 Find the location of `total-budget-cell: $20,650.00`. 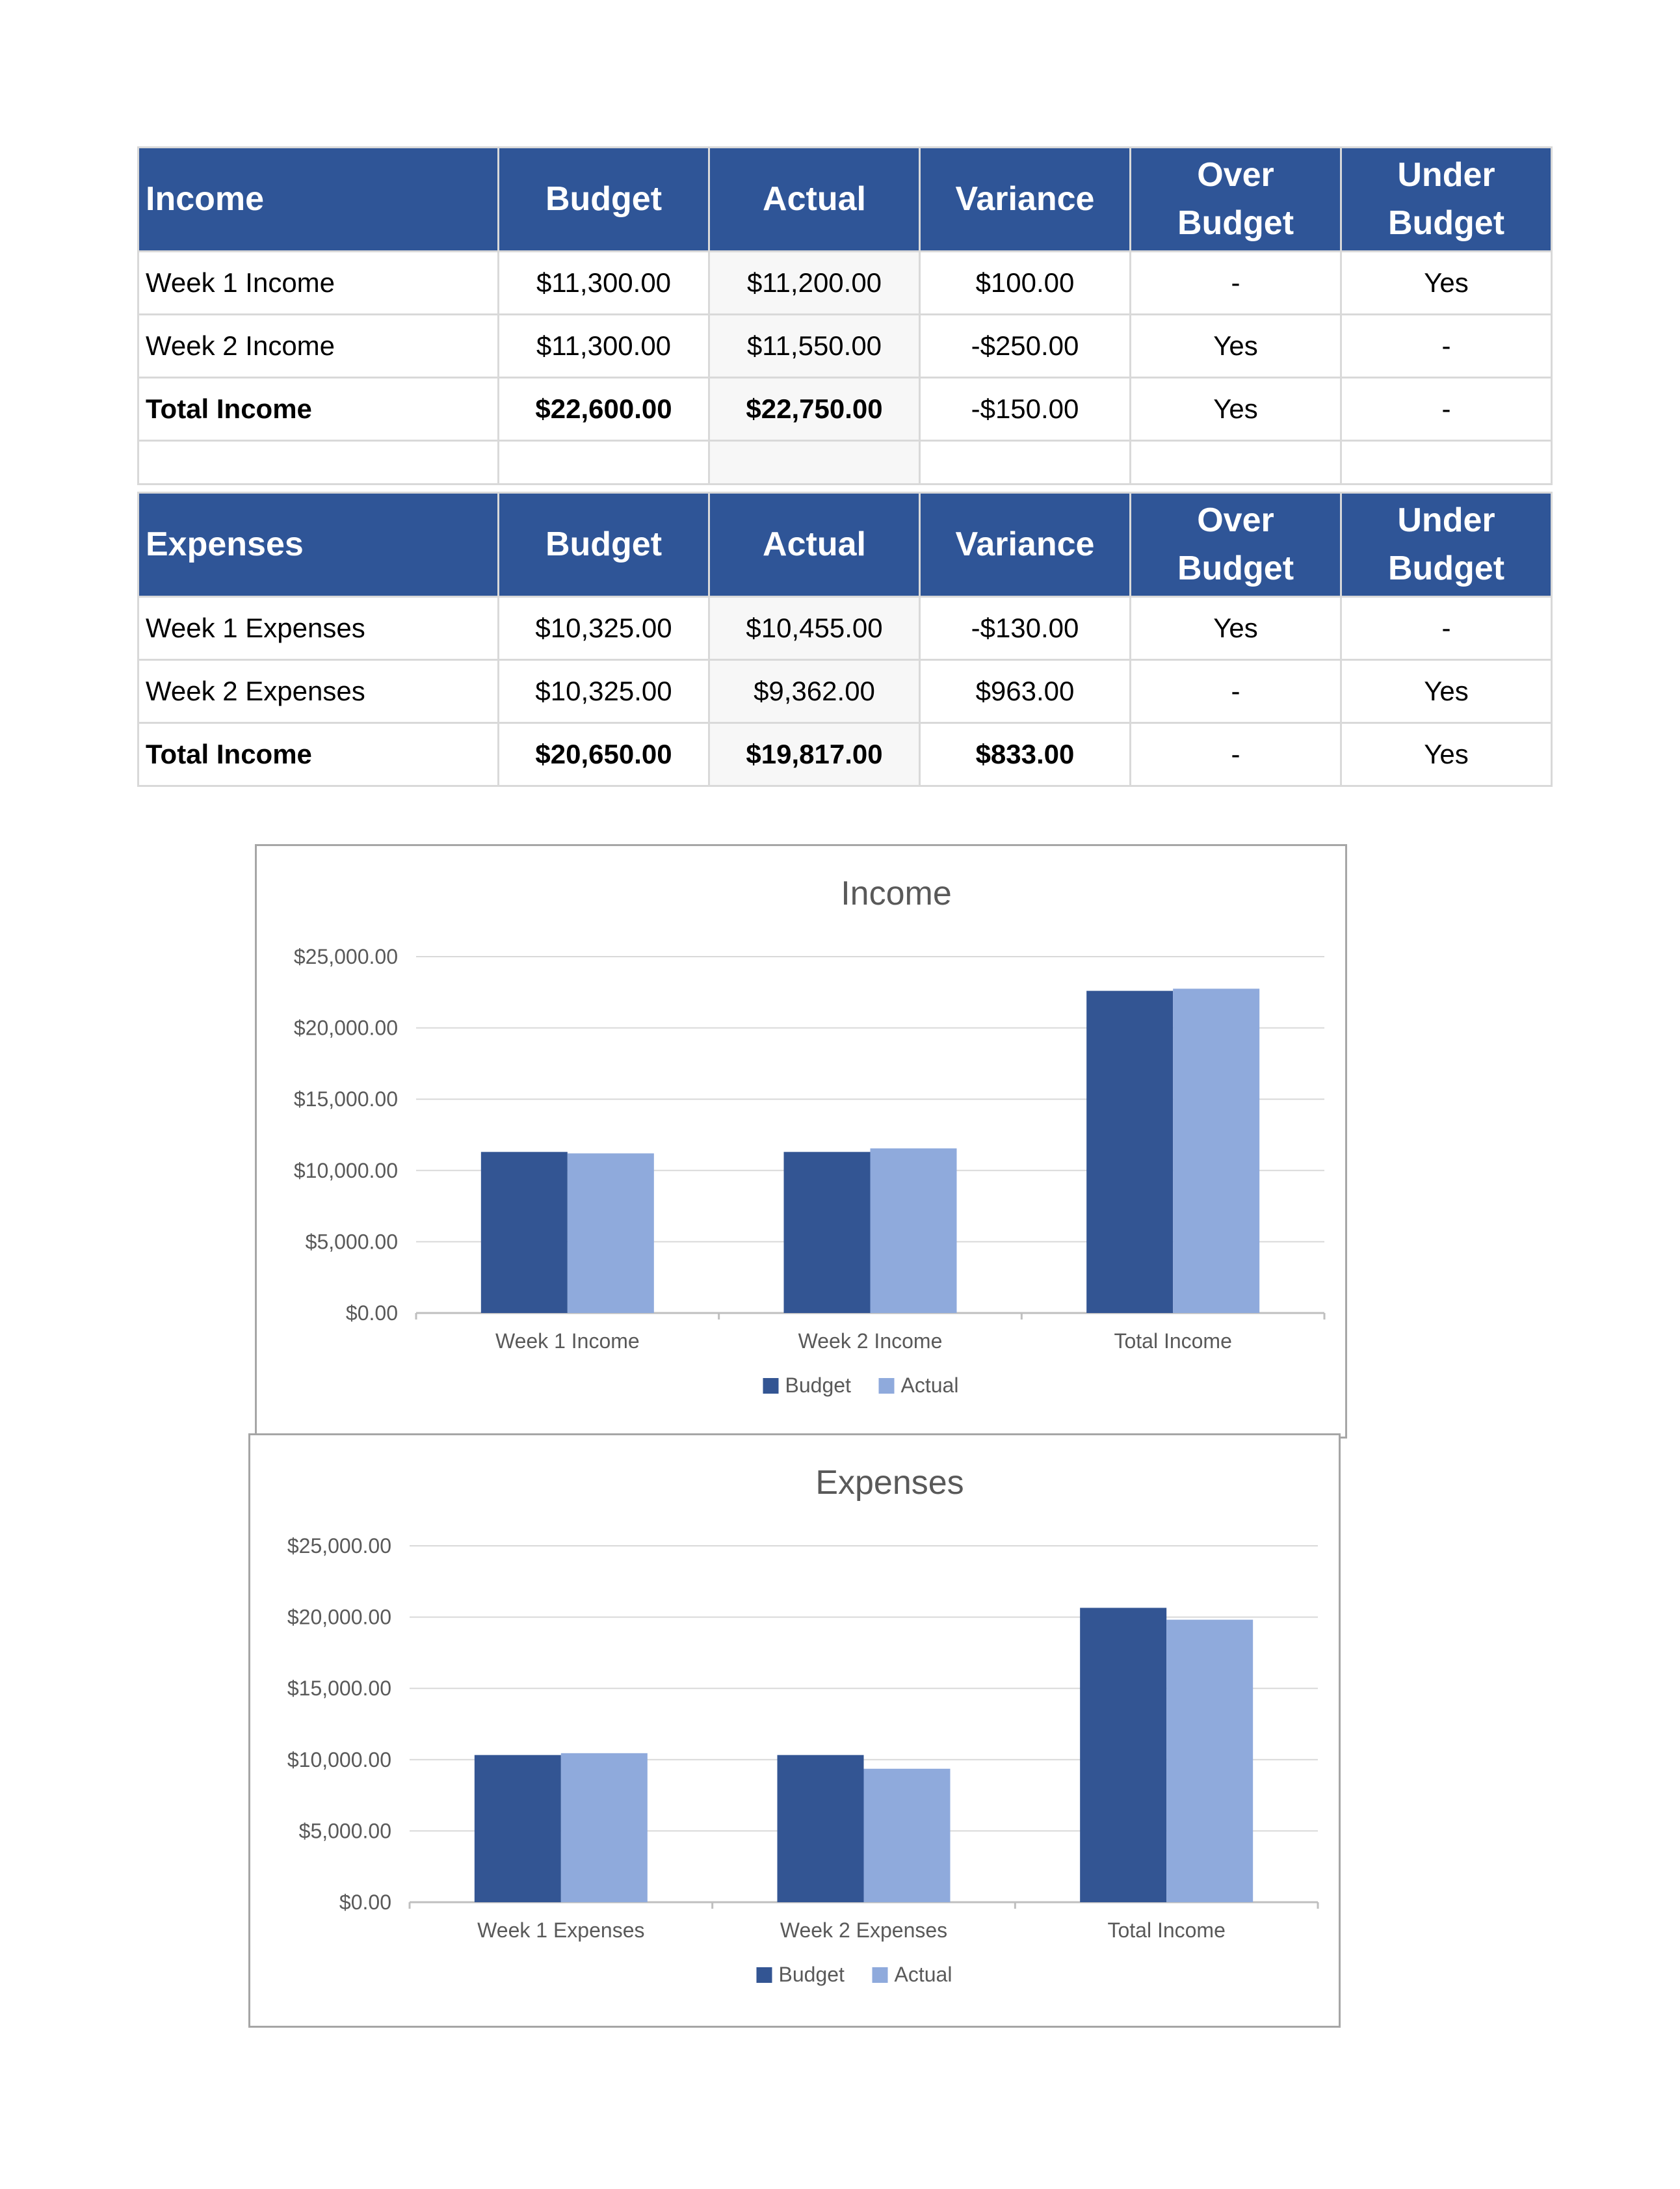

total-budget-cell: $20,650.00 is located at coordinates (603, 754).